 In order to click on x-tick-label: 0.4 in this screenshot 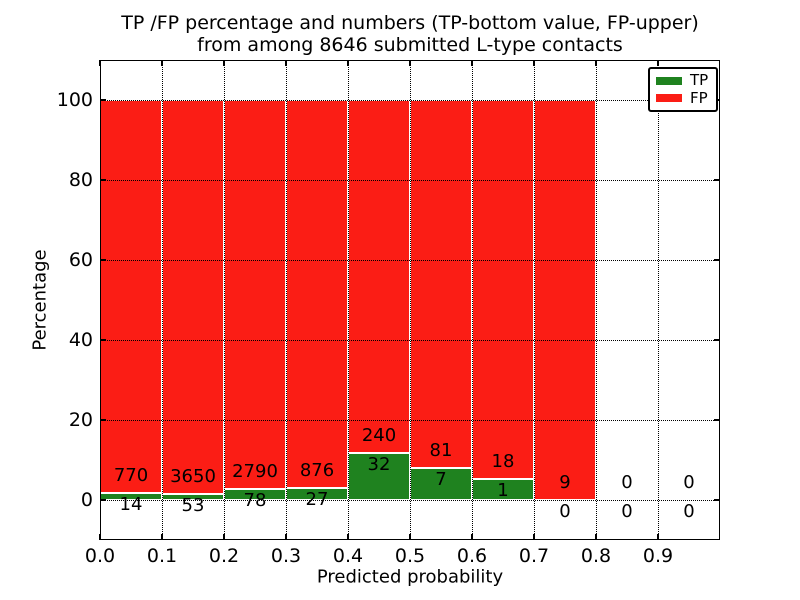, I will do `click(348, 556)`.